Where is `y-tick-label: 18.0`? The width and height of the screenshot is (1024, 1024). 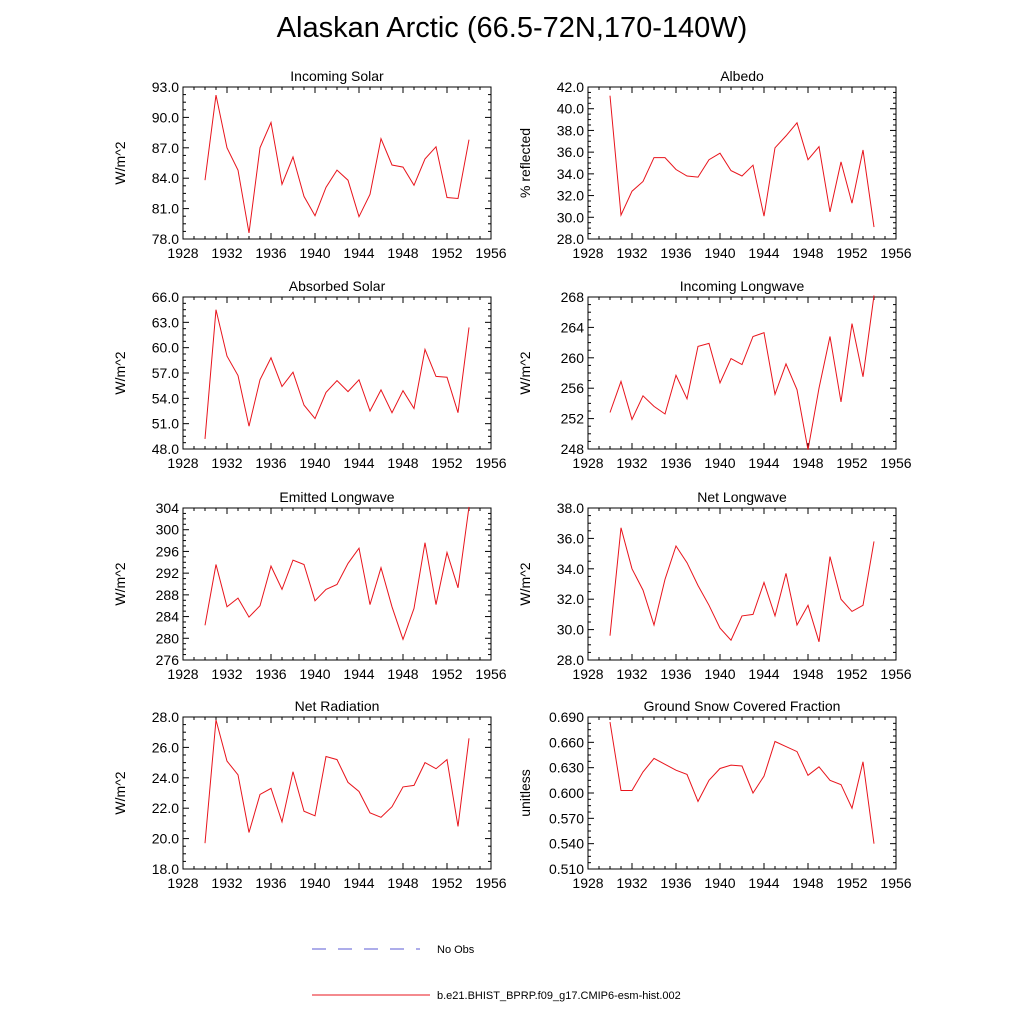
y-tick-label: 18.0 is located at coordinates (165, 869).